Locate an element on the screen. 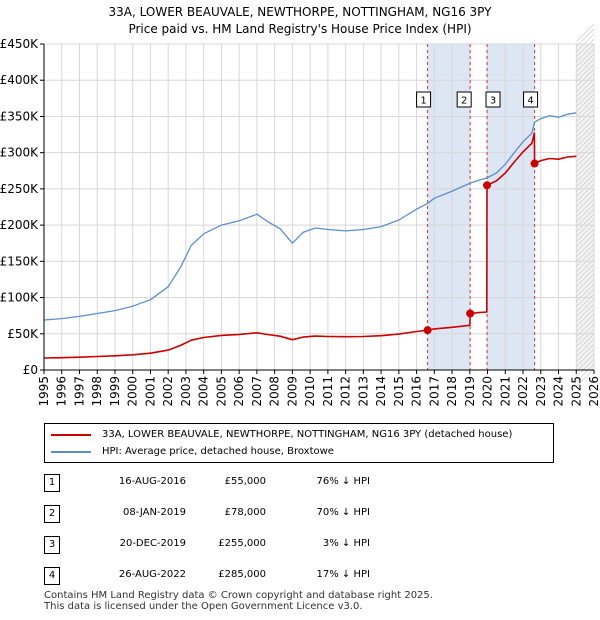  transaction-row-4: 4 26-AUG-2022 £285,000 17% ↓ HPI is located at coordinates (300, 577).